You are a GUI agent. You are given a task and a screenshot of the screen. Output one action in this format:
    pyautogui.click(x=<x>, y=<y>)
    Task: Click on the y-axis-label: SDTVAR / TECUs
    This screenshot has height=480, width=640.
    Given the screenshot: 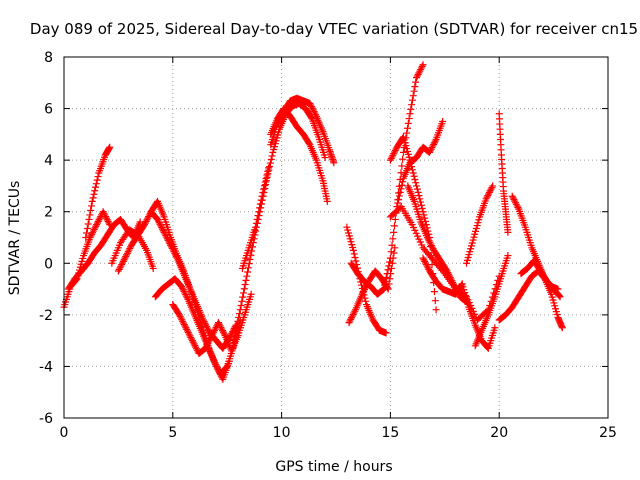 What is the action you would take?
    pyautogui.click(x=15, y=238)
    